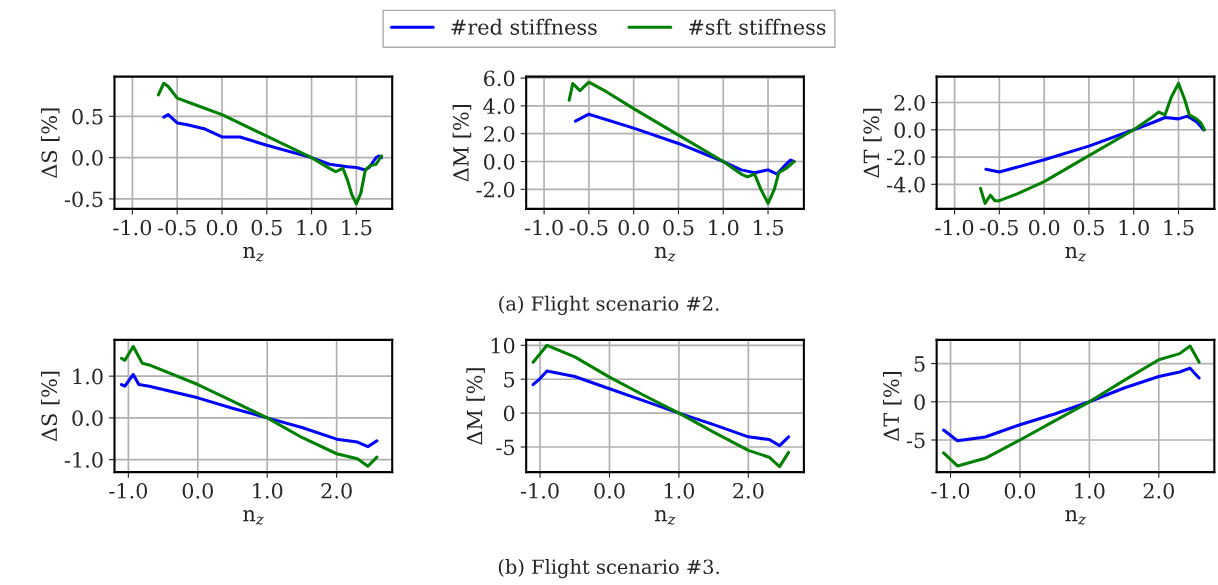  Describe the element at coordinates (499, 78) in the screenshot. I see `y-tick-label: 6.0` at that location.